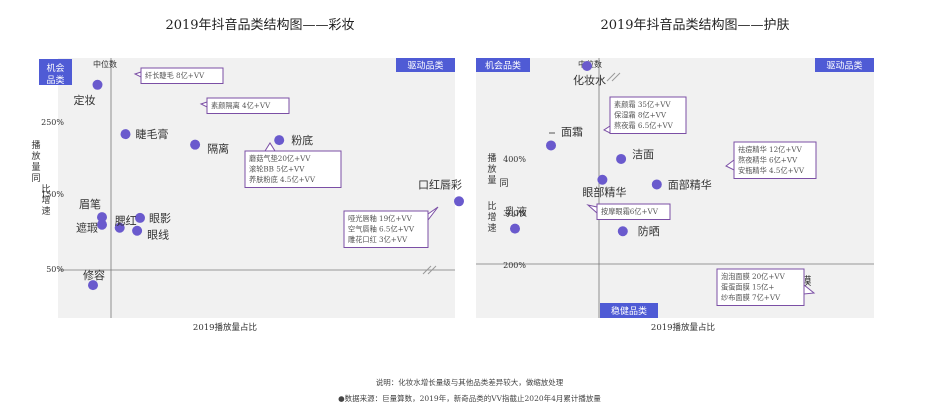  I want to click on callout-mask: 泡泡面膜 20亿+VV 蛋蛋面膜 15亿+纱布面膜 7亿+VV, so click(766, 287).